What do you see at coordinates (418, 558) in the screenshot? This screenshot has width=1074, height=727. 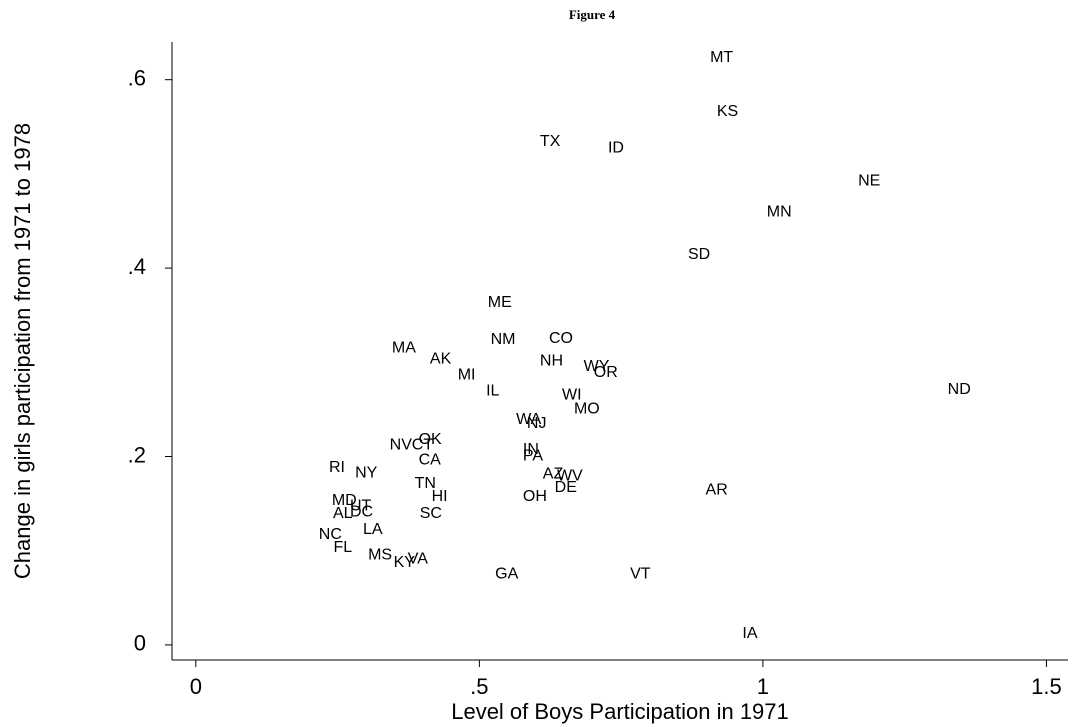 I see `point-label: VA` at bounding box center [418, 558].